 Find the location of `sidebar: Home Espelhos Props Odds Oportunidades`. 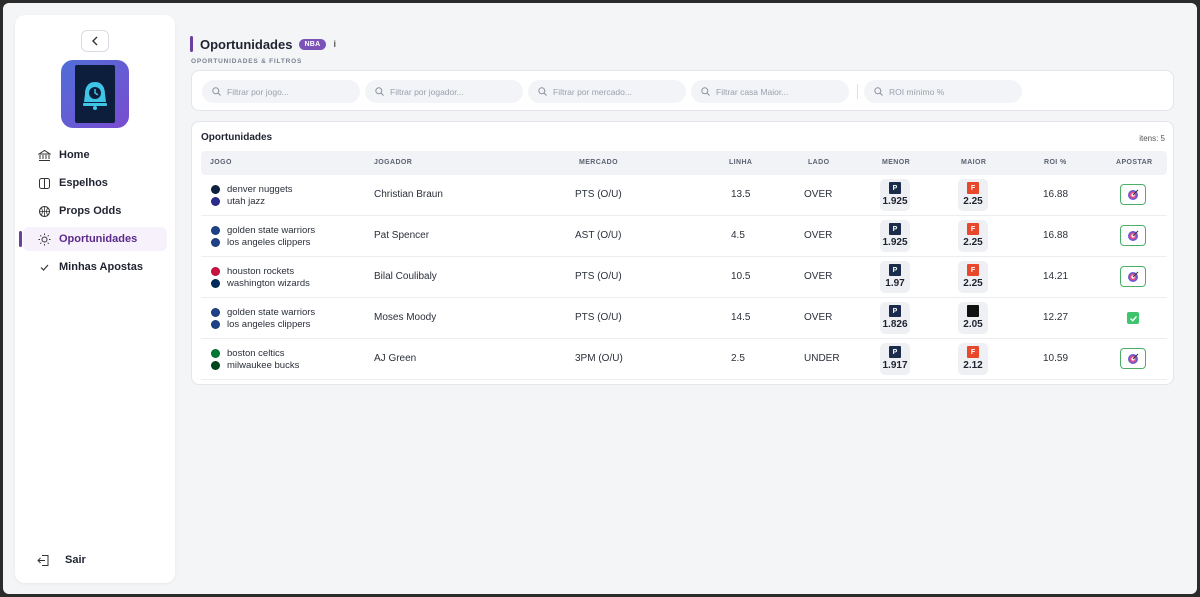

sidebar: Home Espelhos Props Odds Oportunidades is located at coordinates (95, 299).